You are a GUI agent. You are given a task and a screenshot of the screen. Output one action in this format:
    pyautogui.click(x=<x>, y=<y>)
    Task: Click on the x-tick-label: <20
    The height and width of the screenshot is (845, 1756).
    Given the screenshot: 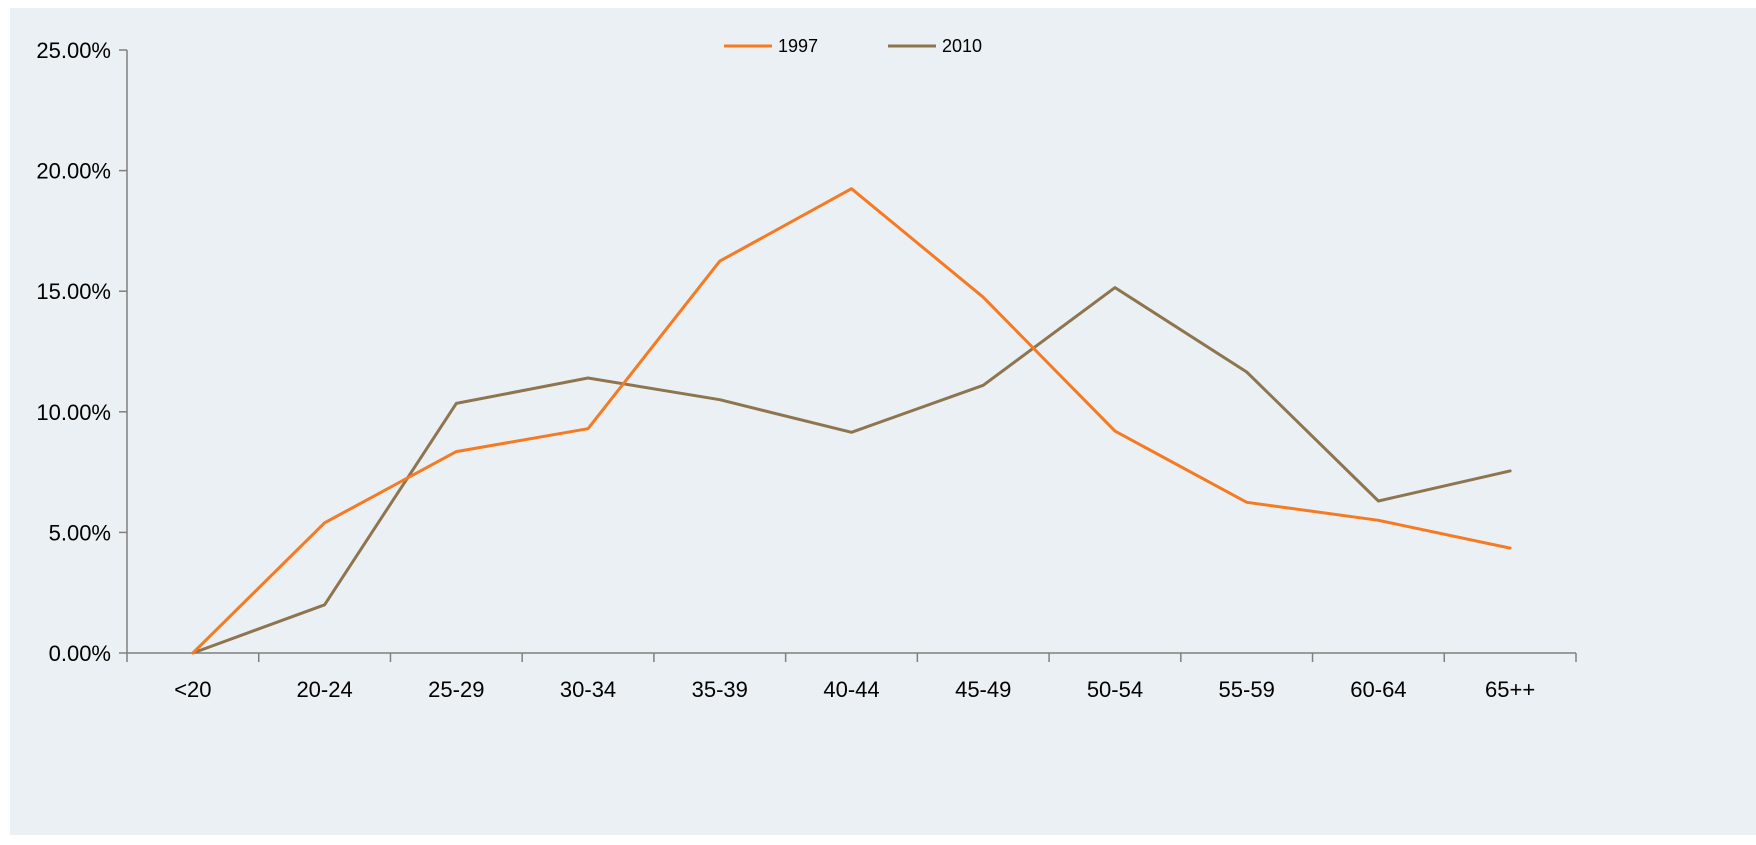 What is the action you would take?
    pyautogui.click(x=192, y=689)
    